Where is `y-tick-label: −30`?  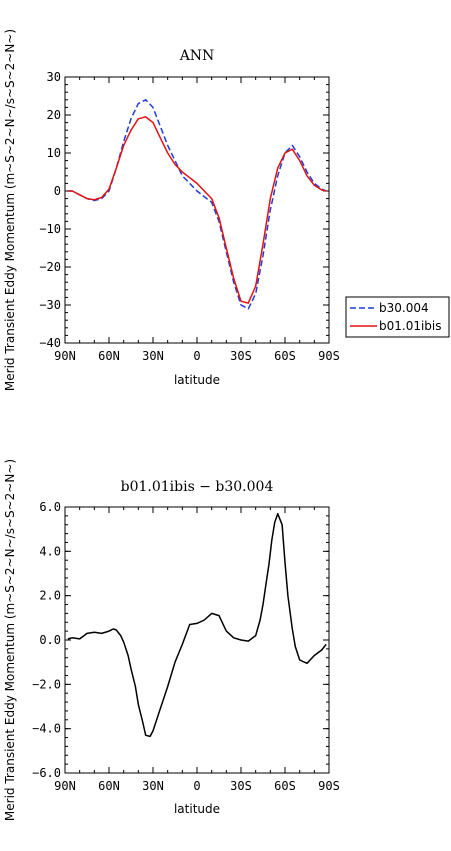
y-tick-label: −30 is located at coordinates (50, 305).